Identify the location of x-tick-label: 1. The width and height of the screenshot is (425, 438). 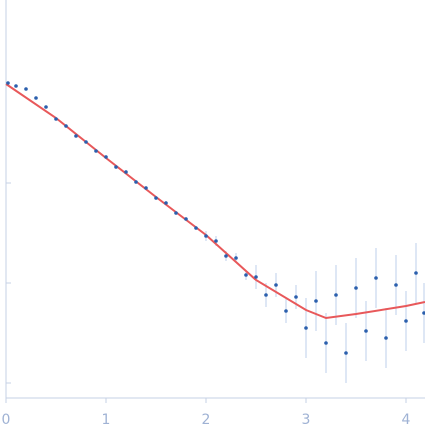
(106, 420).